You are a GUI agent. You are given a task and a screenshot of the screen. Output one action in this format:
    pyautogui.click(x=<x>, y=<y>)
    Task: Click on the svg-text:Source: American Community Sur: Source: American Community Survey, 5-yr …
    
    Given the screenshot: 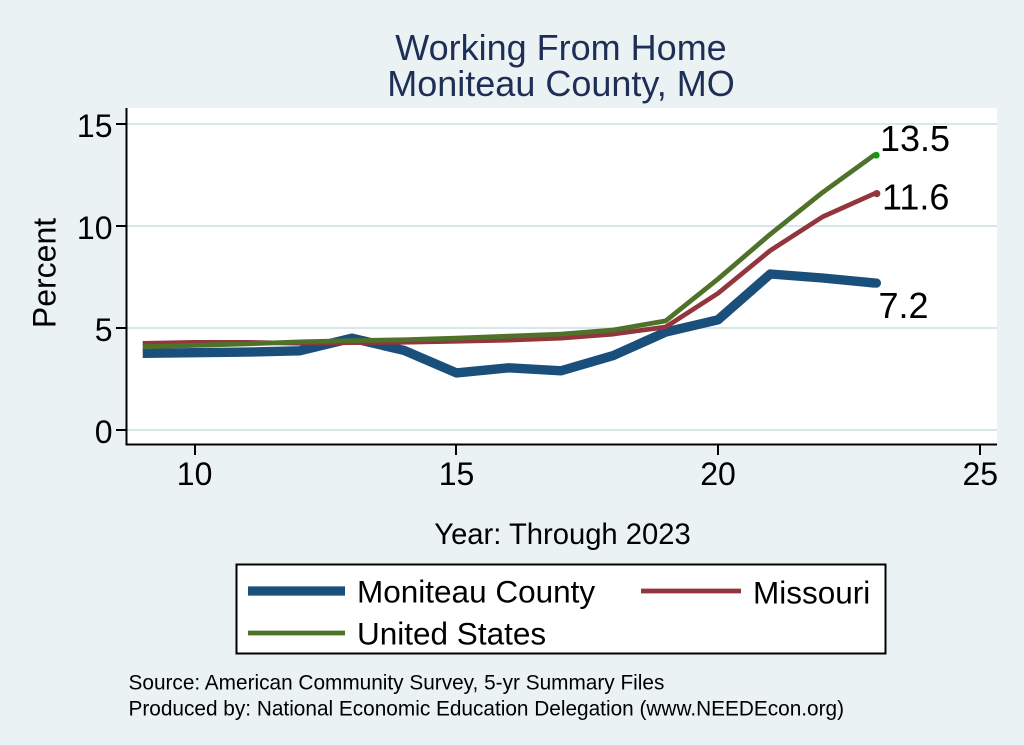 What is the action you would take?
    pyautogui.click(x=397, y=683)
    